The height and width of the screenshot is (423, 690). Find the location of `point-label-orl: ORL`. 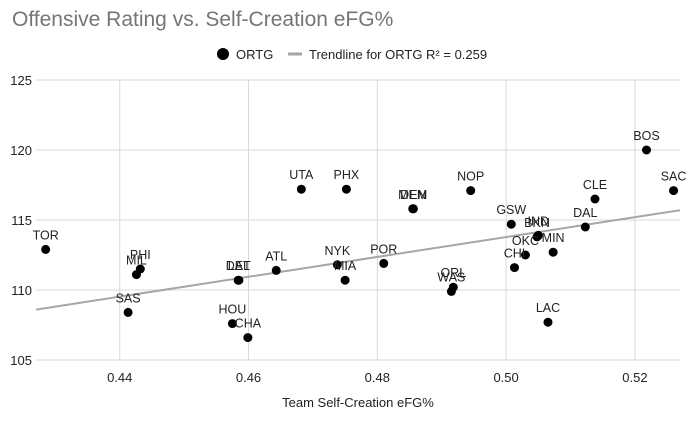

point-label-orl: ORL is located at coordinates (453, 273).